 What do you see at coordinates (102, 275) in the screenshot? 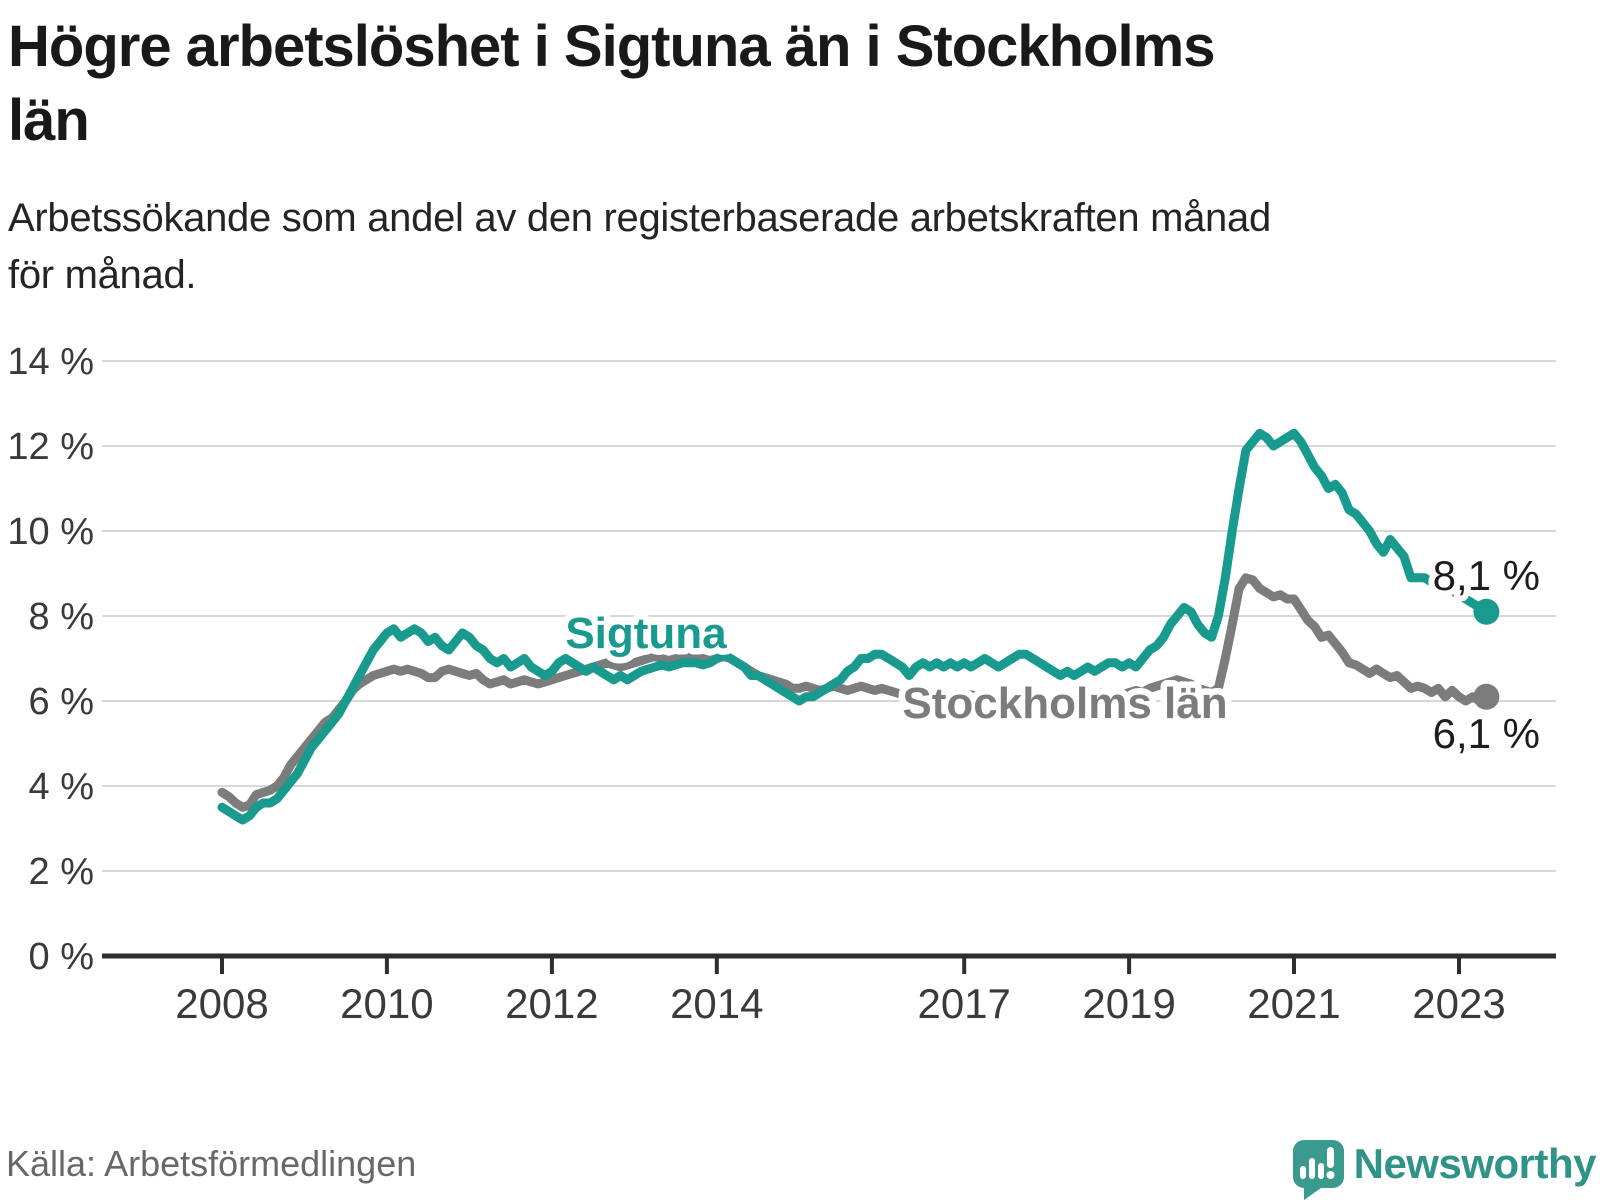
I see `chart-subtitle-line-2: för månad.` at bounding box center [102, 275].